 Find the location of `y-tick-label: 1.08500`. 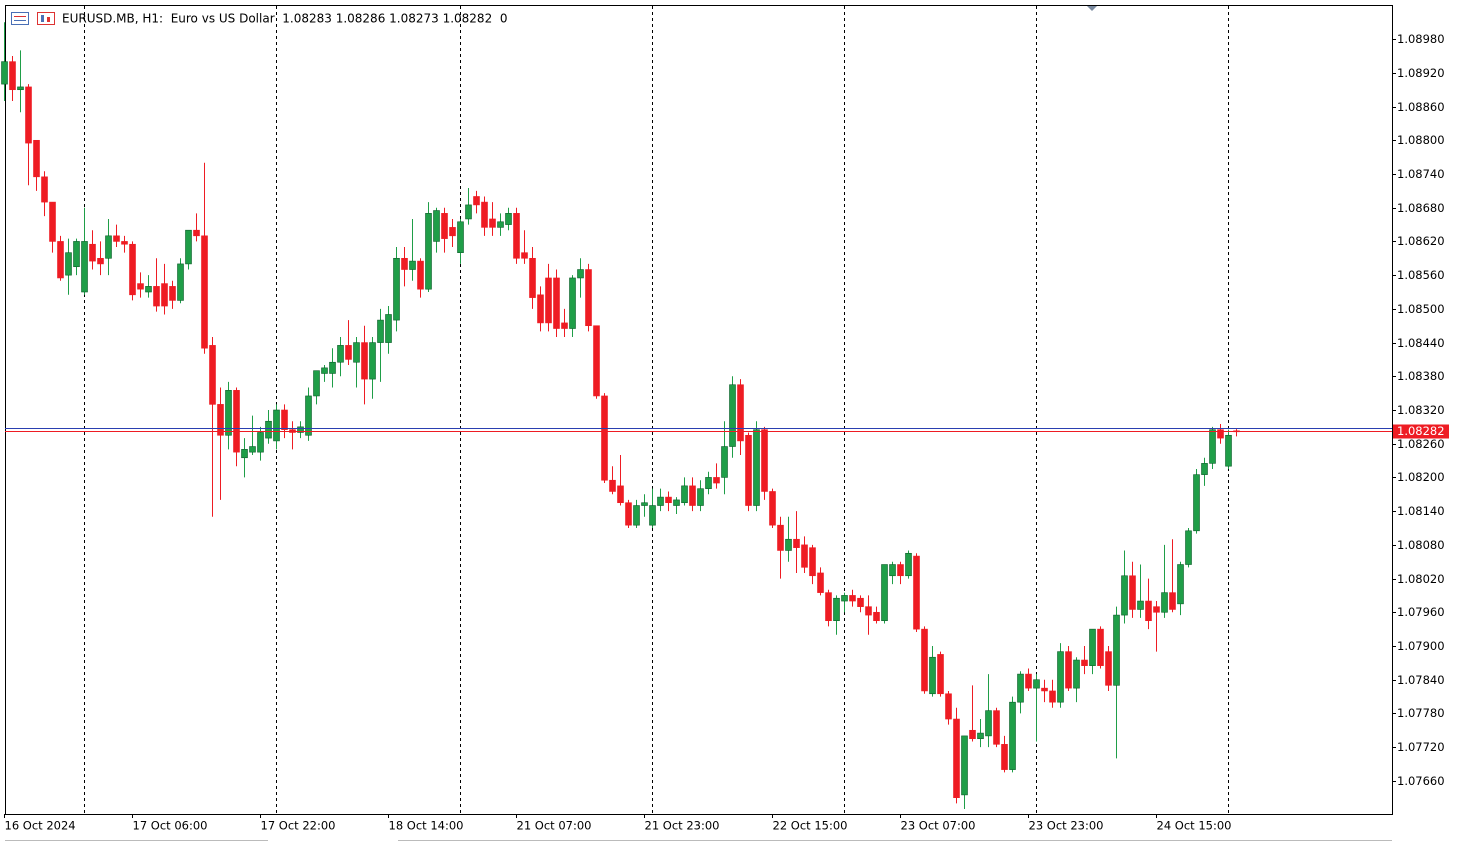

y-tick-label: 1.08500 is located at coordinates (1421, 309).